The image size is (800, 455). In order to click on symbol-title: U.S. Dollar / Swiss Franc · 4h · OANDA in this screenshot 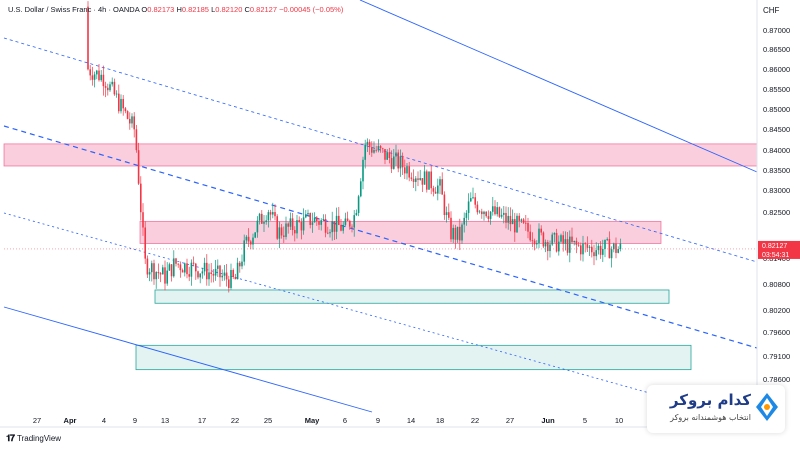, I will do `click(74, 9)`.